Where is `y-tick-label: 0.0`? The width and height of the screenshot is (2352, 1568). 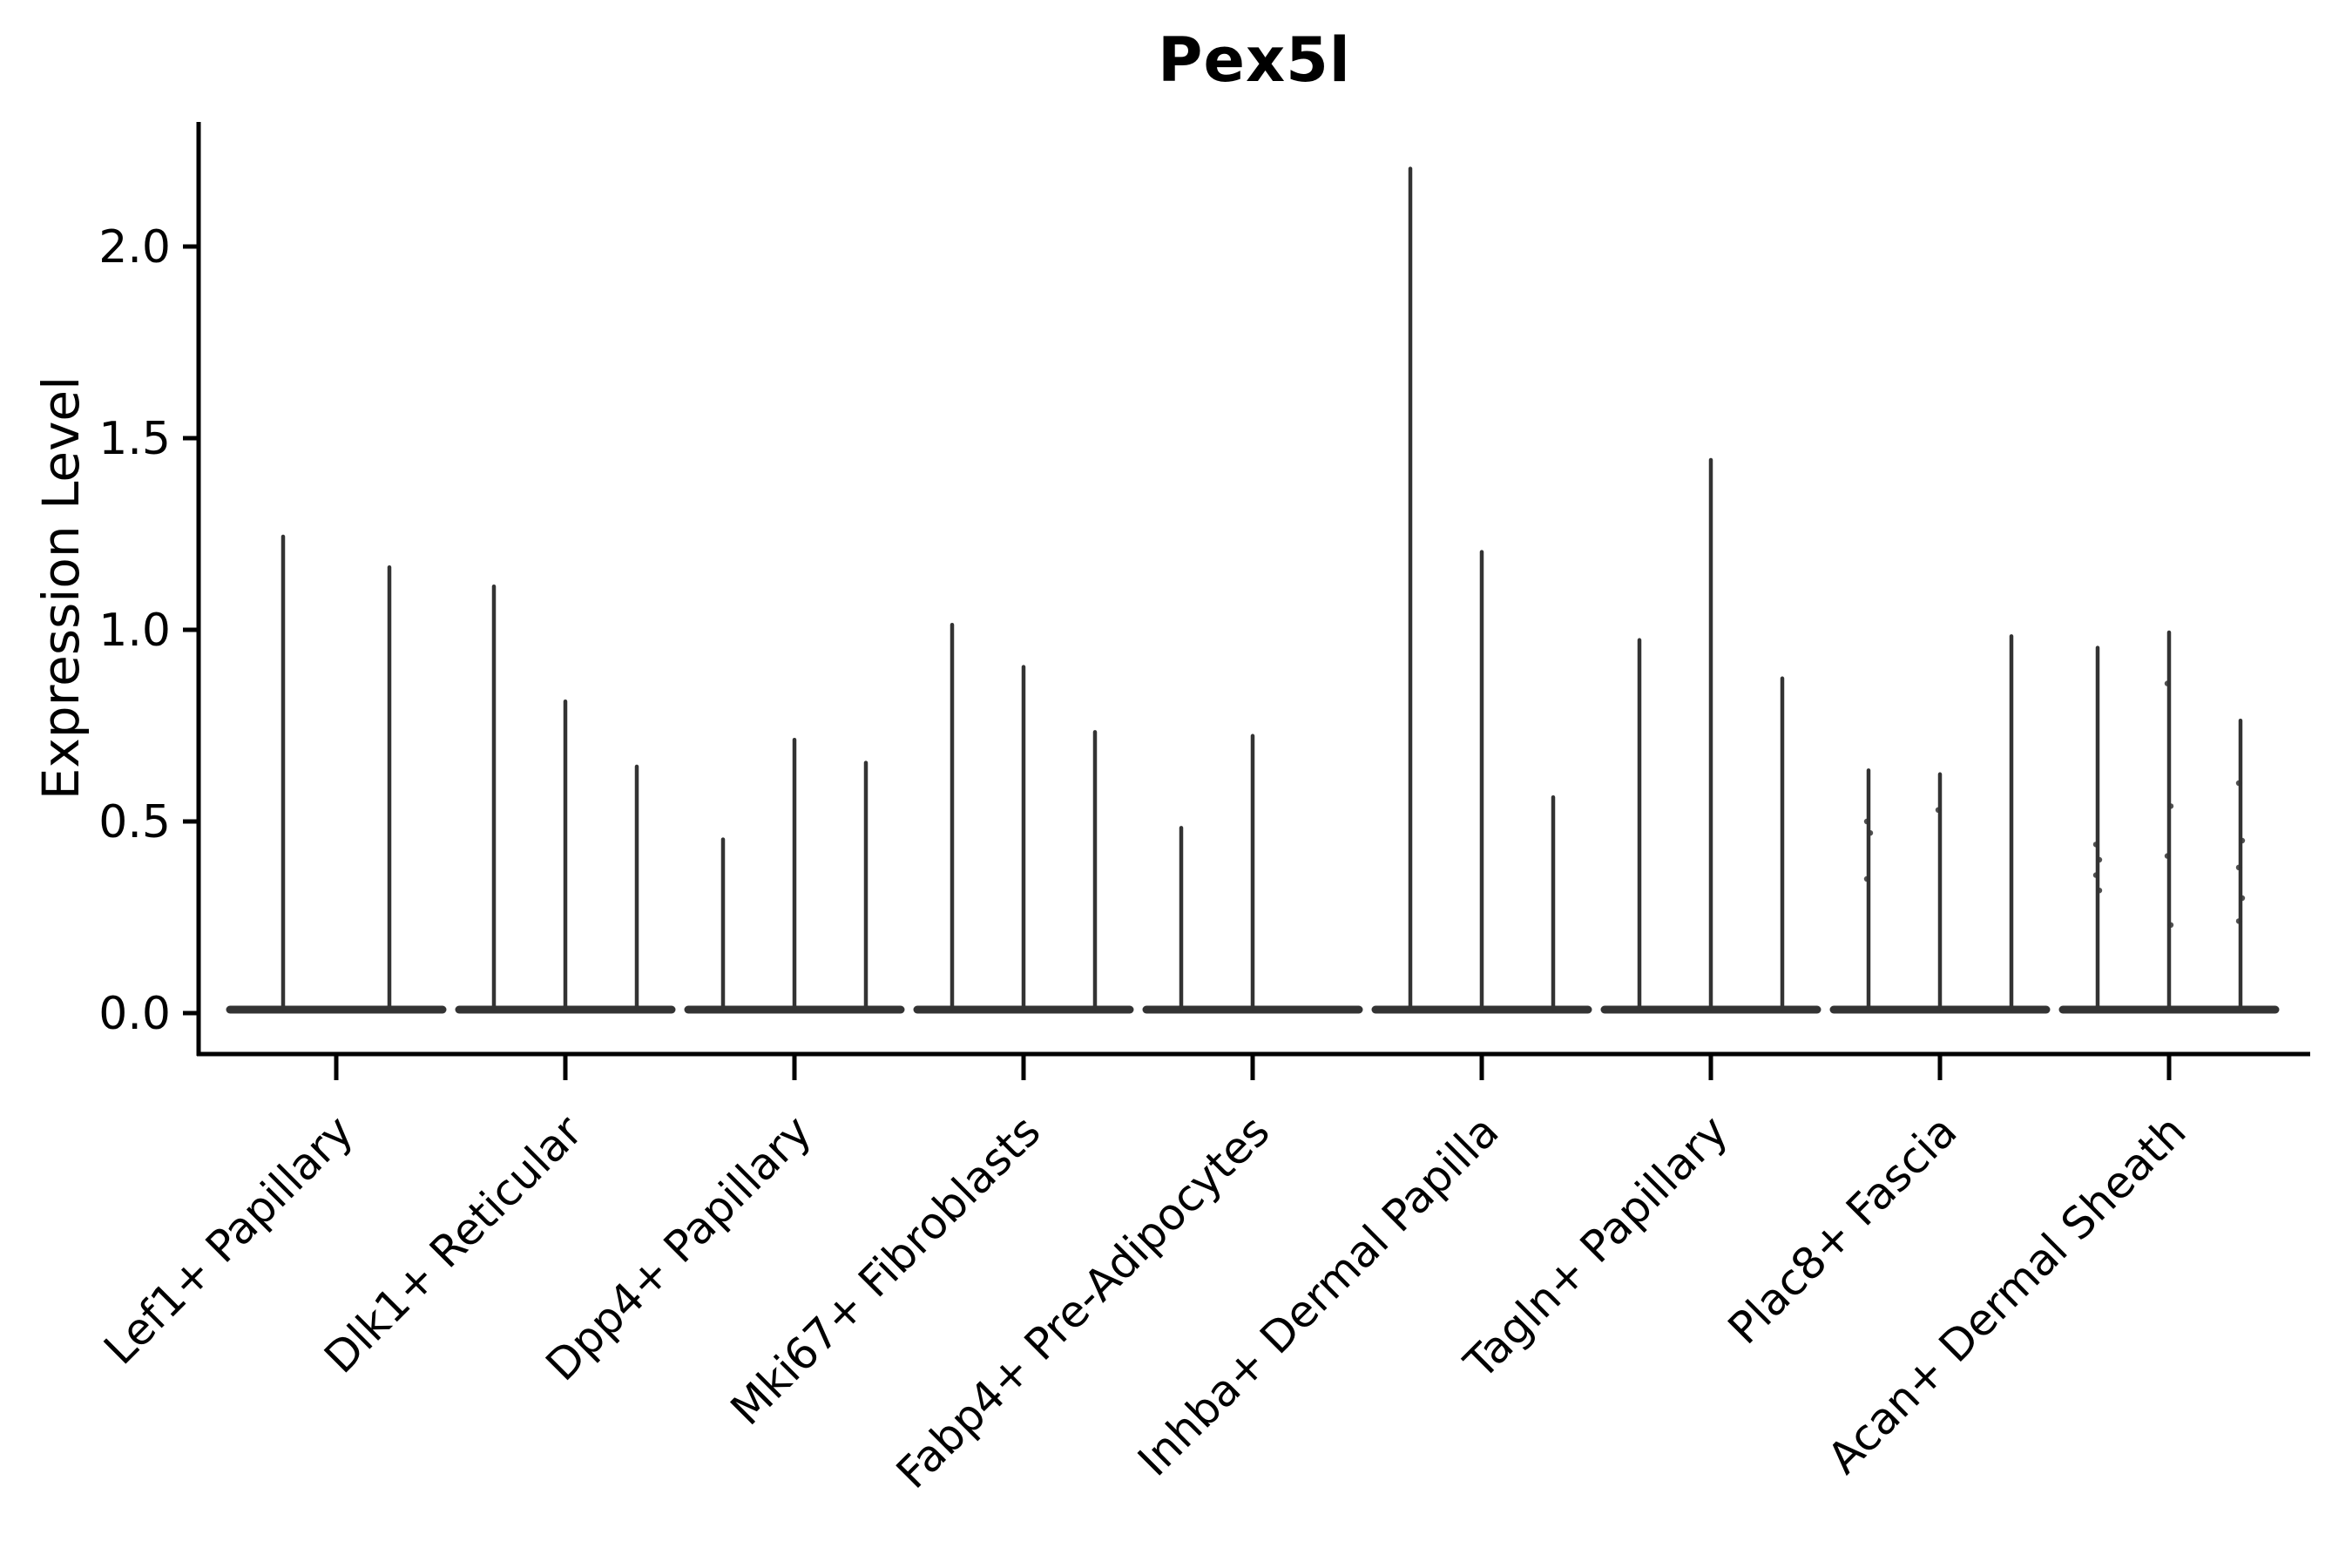
y-tick-label: 0.0 is located at coordinates (134, 1014).